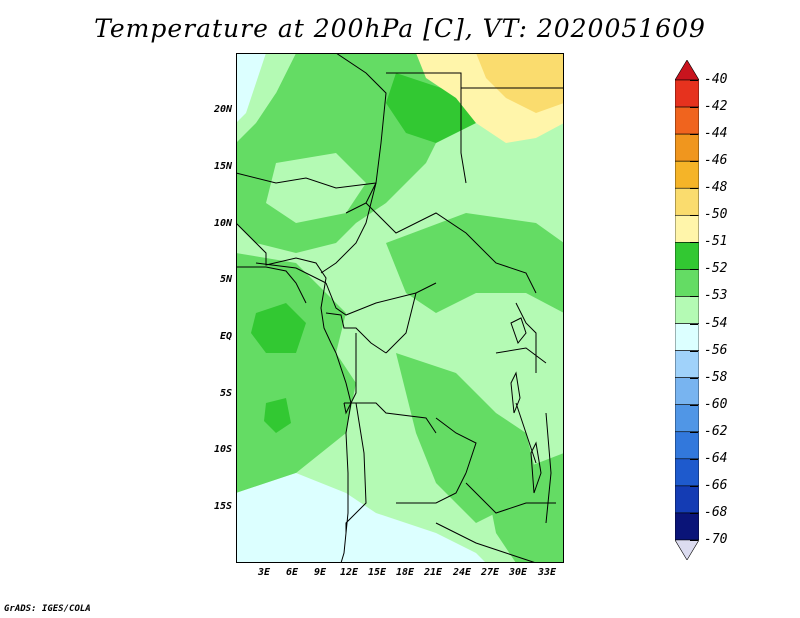  I want to click on field-minus52-angola, so click(277, 415).